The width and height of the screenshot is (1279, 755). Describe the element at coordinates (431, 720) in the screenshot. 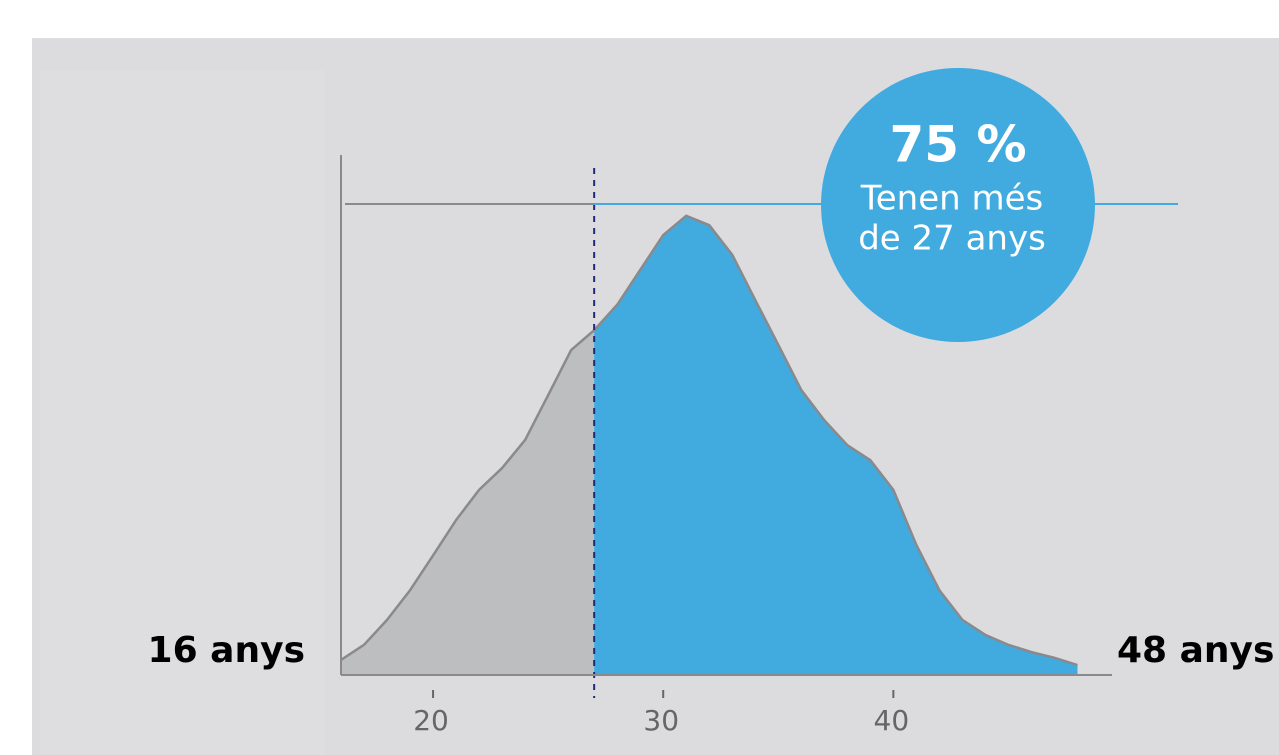

I see `x-tick-label: 20` at that location.